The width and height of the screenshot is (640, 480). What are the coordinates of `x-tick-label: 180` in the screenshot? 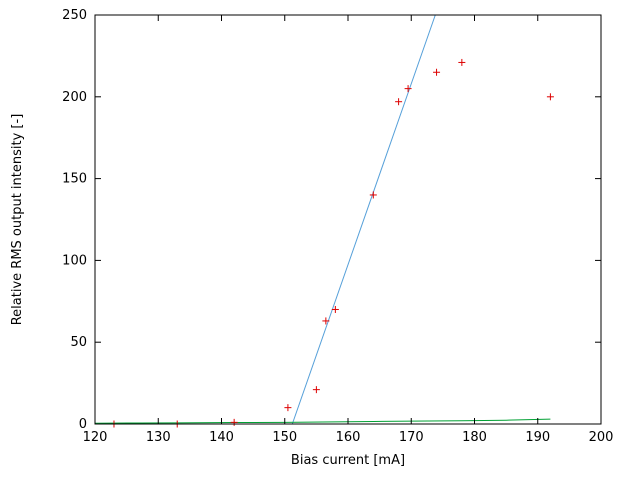 It's located at (474, 437).